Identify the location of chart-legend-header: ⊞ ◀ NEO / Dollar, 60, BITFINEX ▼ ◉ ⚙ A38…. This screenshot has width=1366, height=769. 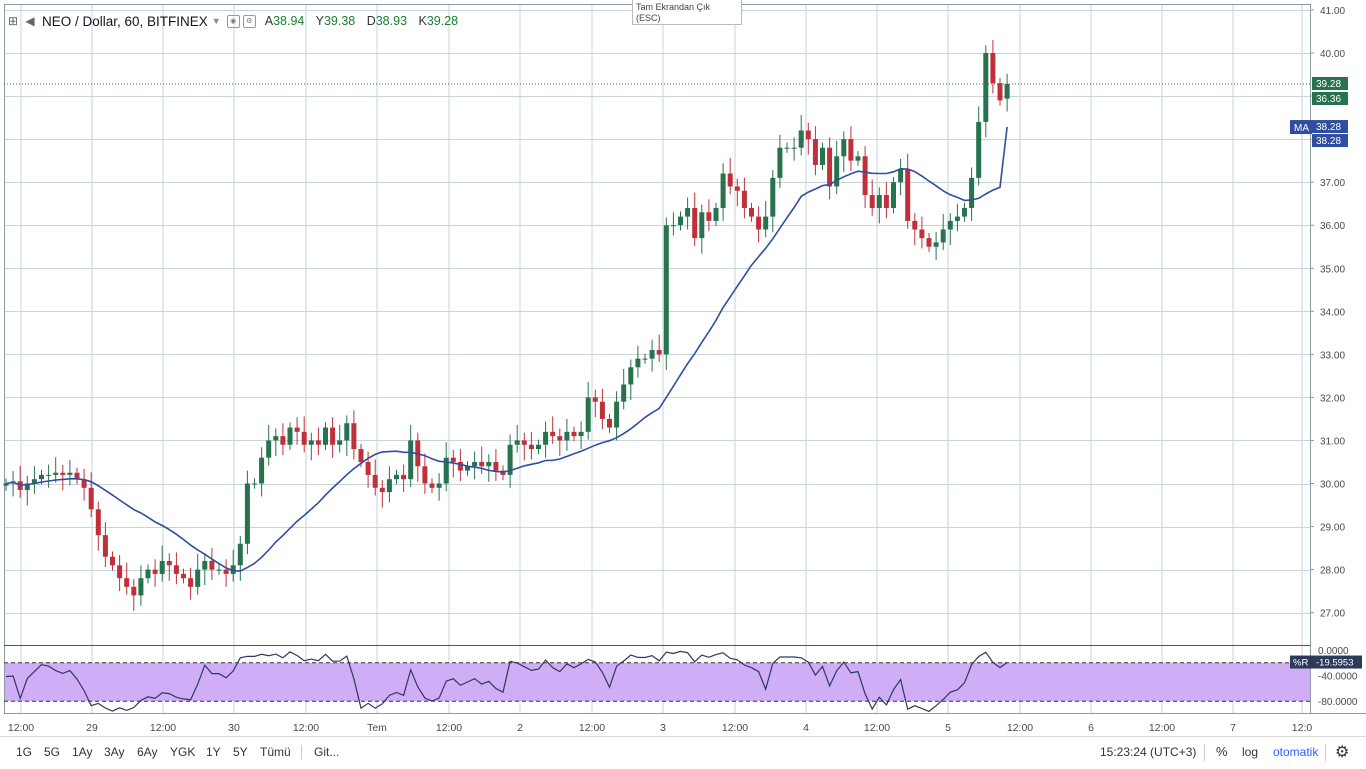
(236, 21).